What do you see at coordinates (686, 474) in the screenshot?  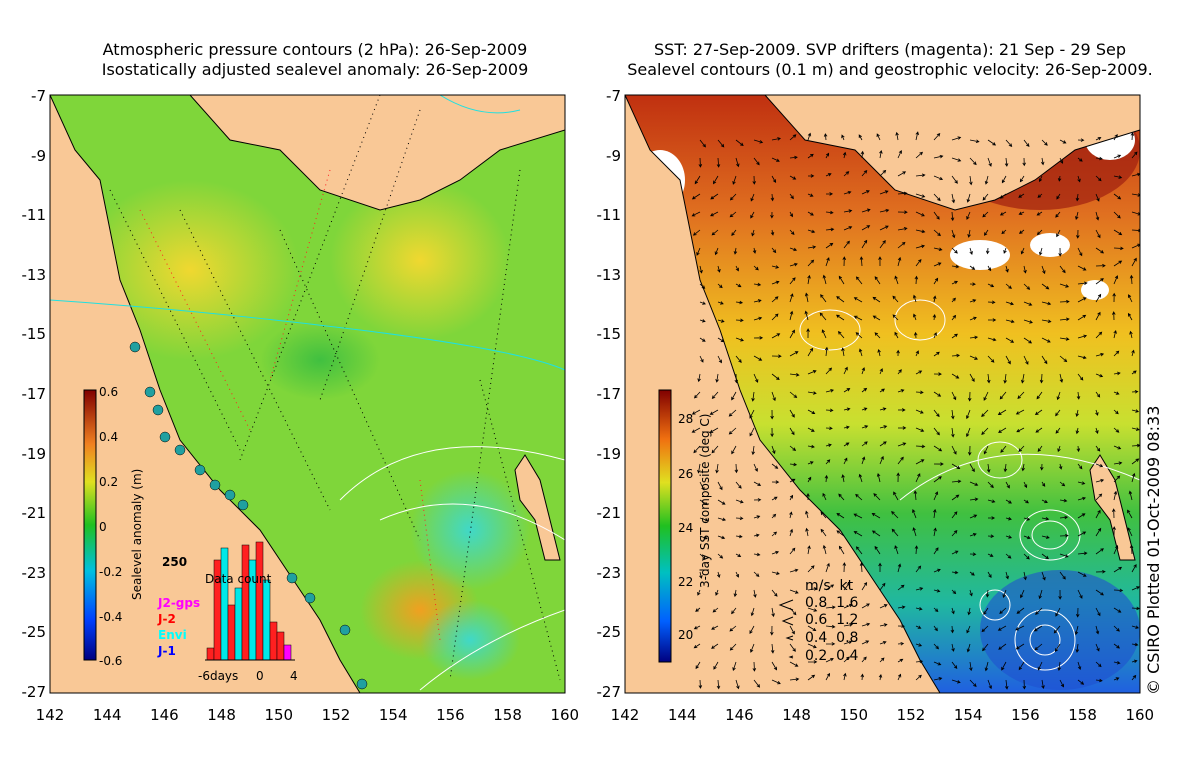 I see `sst-tick: 26` at bounding box center [686, 474].